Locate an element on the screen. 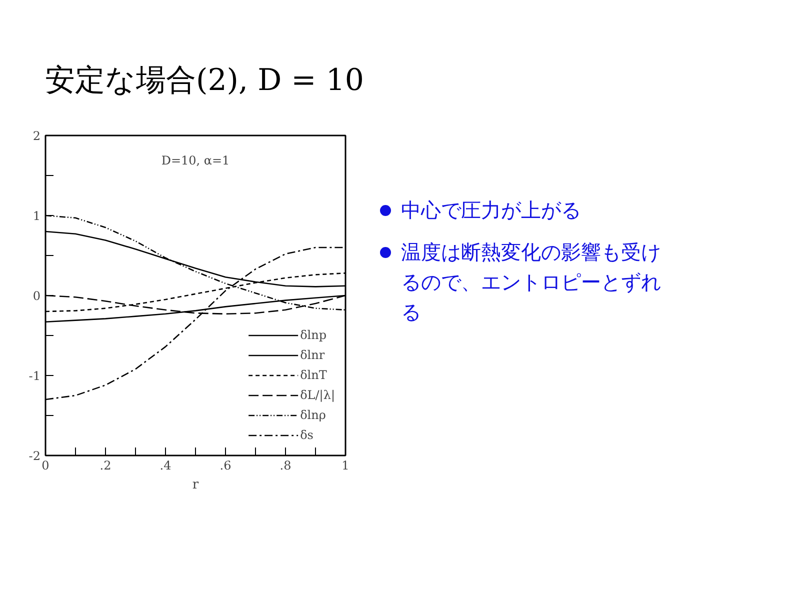 This screenshot has height=600, width=800. legend-label: δlnT is located at coordinates (313, 375).